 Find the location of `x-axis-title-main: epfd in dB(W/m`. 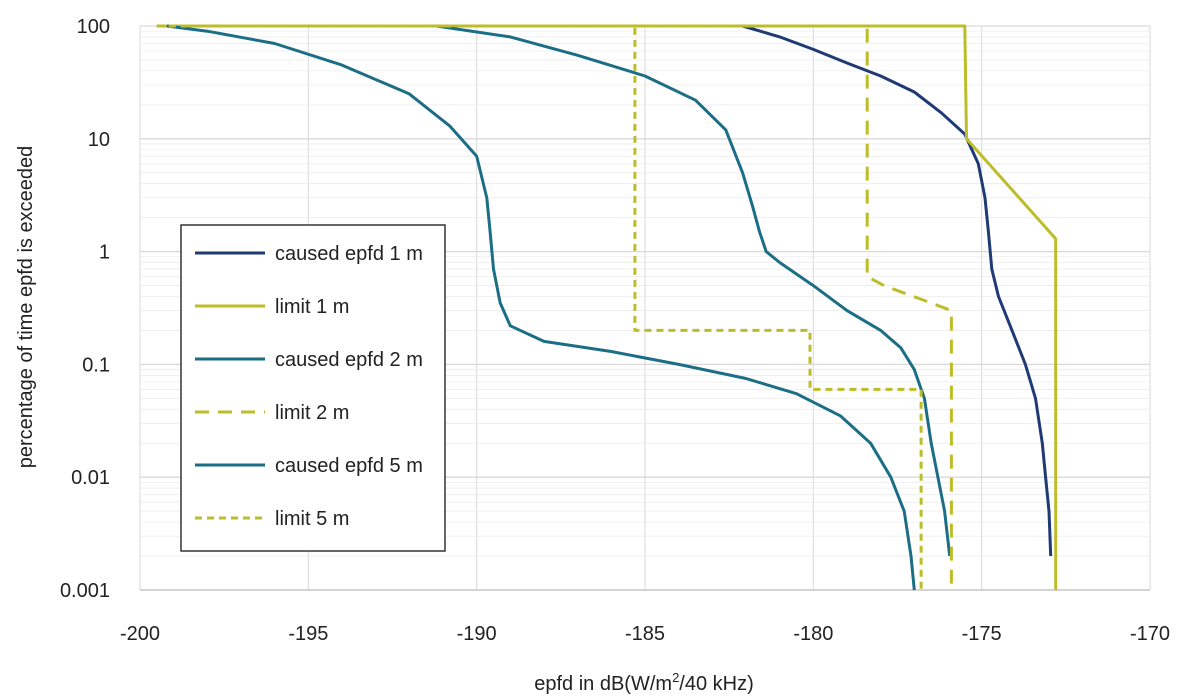

x-axis-title-main: epfd in dB(W/m is located at coordinates (603, 684).